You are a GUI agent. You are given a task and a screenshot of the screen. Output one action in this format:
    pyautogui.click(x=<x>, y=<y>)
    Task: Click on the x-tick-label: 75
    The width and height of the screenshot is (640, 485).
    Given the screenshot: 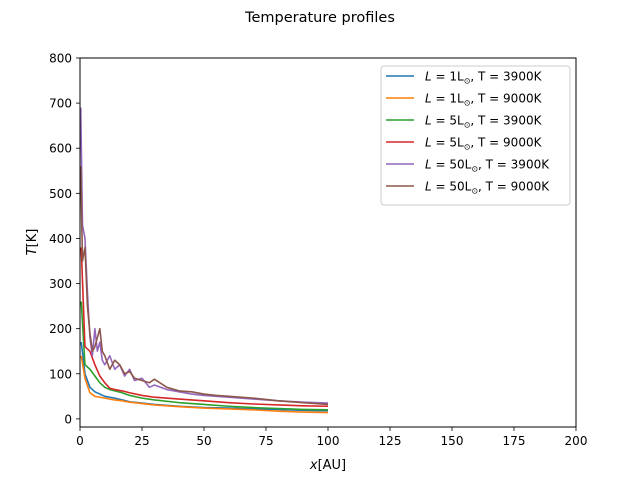 What is the action you would take?
    pyautogui.click(x=265, y=441)
    